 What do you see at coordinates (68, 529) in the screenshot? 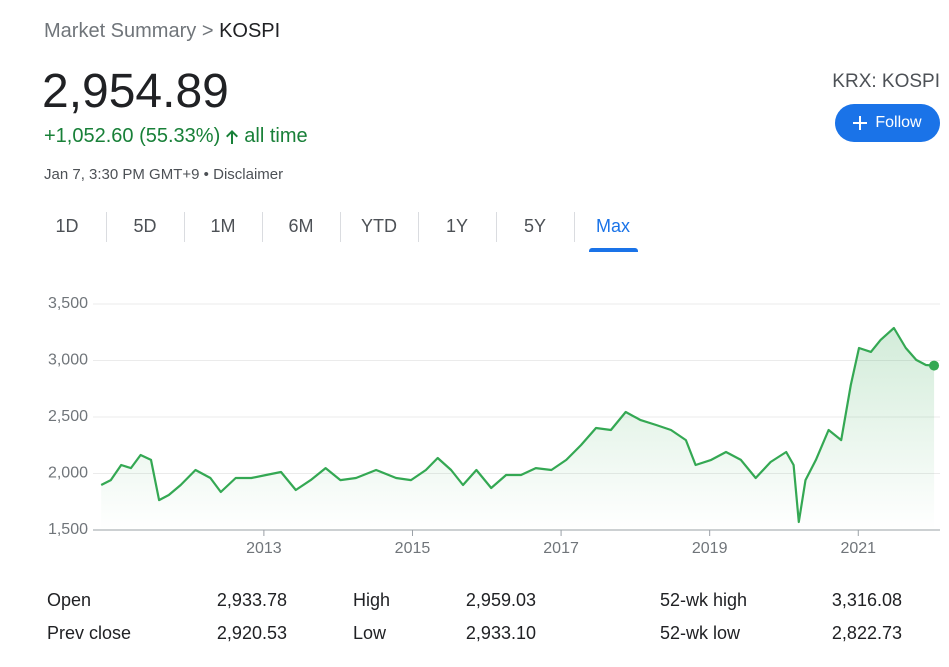
I see `y-tick-label: 1,500` at bounding box center [68, 529].